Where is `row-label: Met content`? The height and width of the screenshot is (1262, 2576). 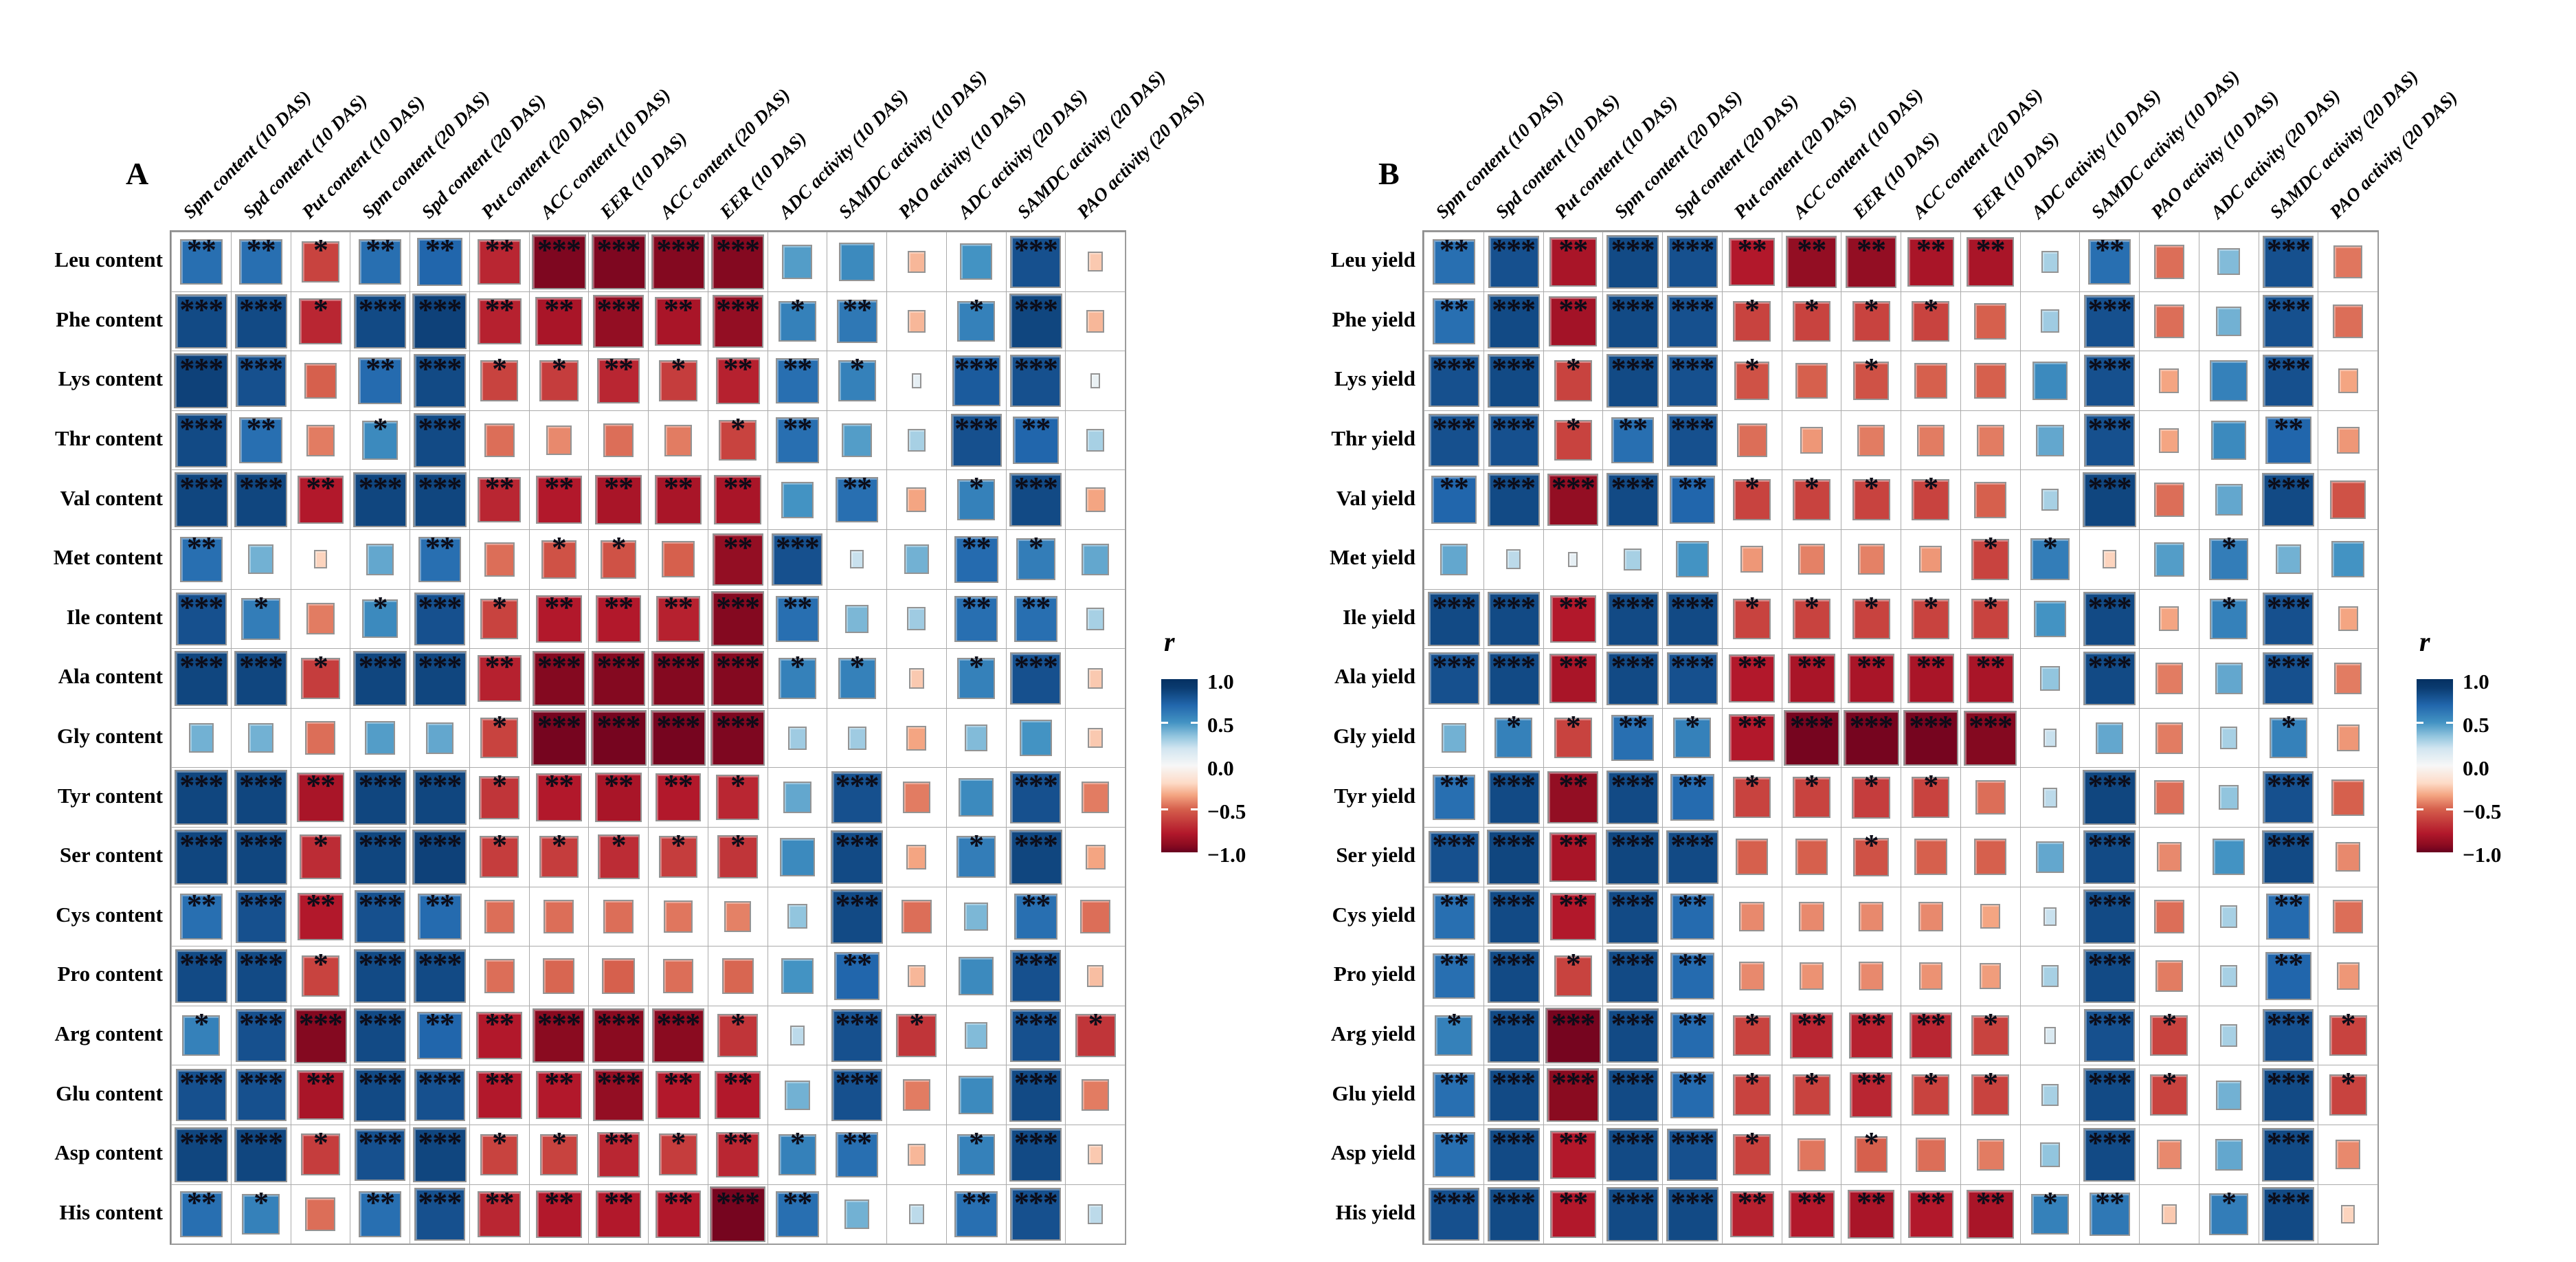
row-label: Met content is located at coordinates (108, 557).